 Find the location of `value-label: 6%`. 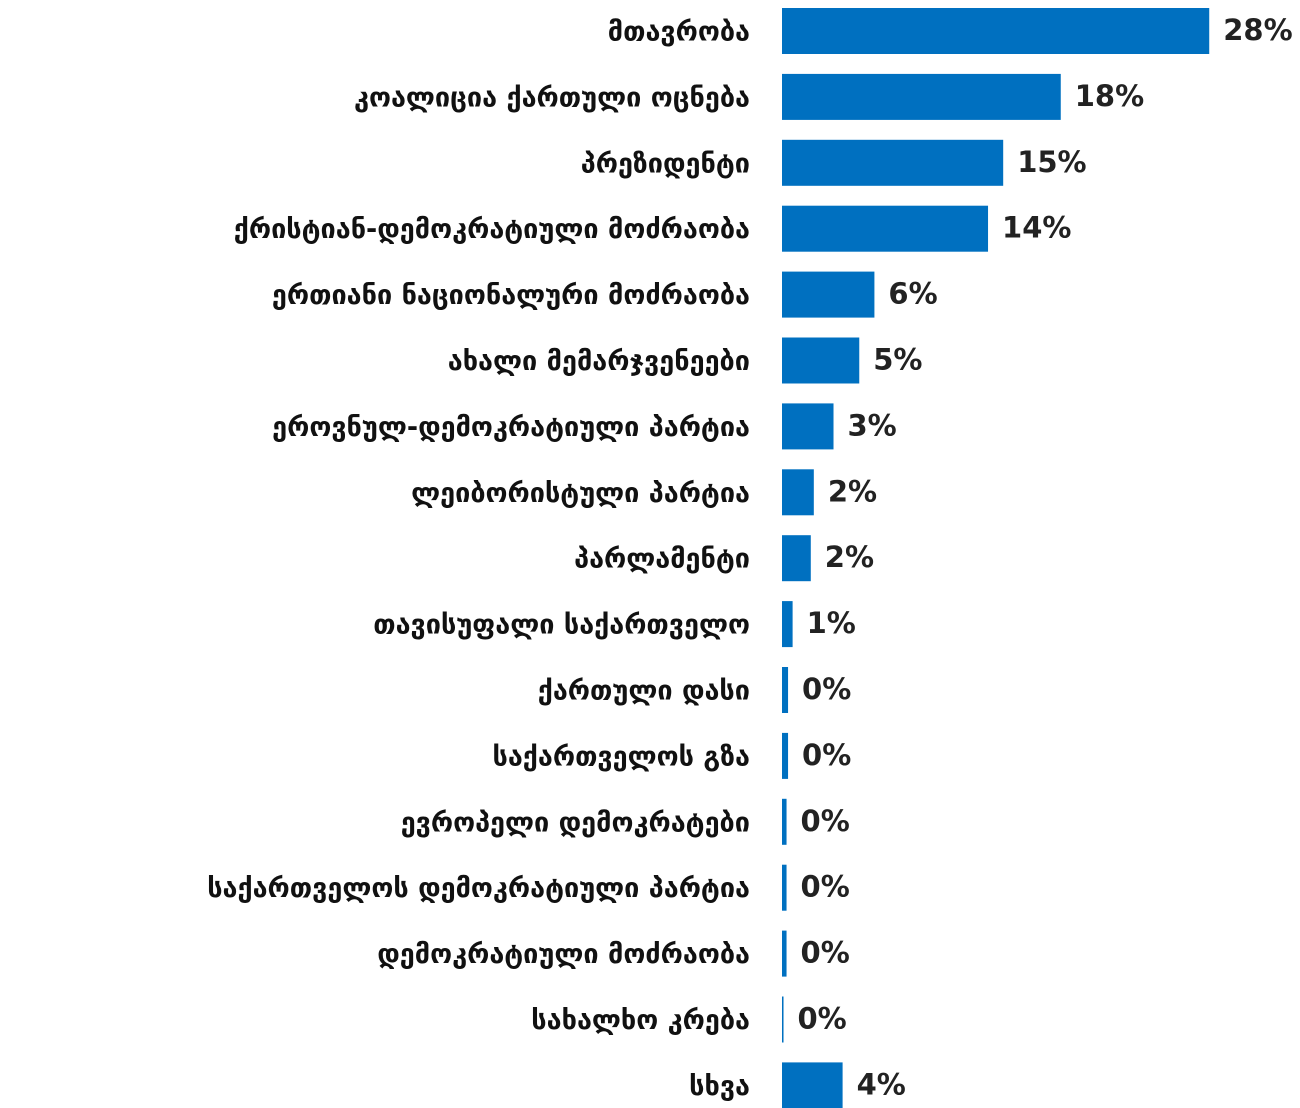

value-label: 6% is located at coordinates (912, 294).